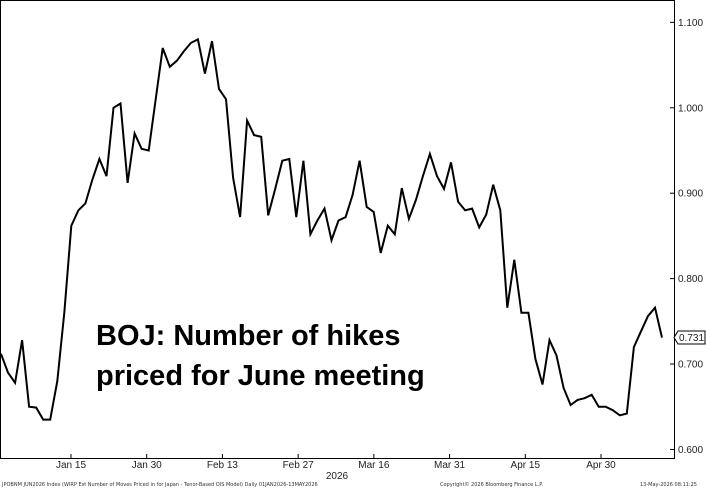  I want to click on y-tick-label: 0.600, so click(690, 450).